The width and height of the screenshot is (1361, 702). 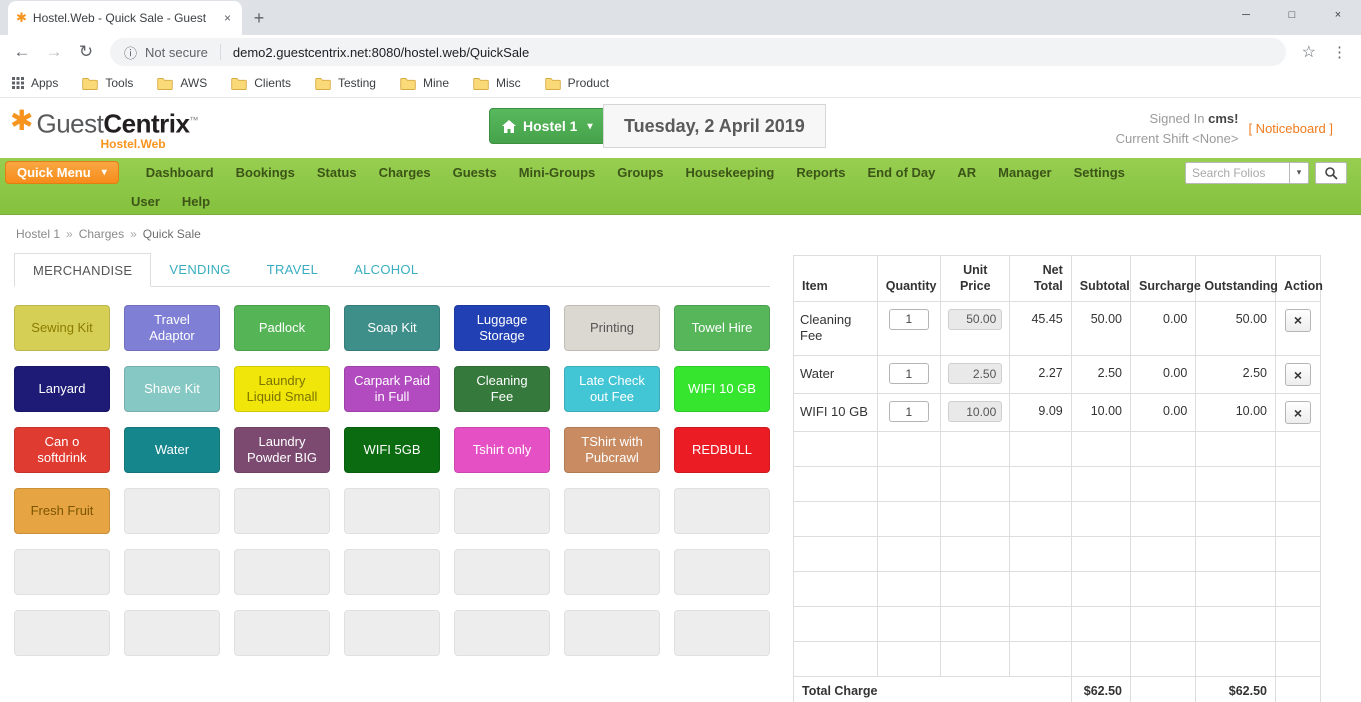 What do you see at coordinates (1290, 128) in the screenshot?
I see `noticeboard-link: [ Noticeboard ]` at bounding box center [1290, 128].